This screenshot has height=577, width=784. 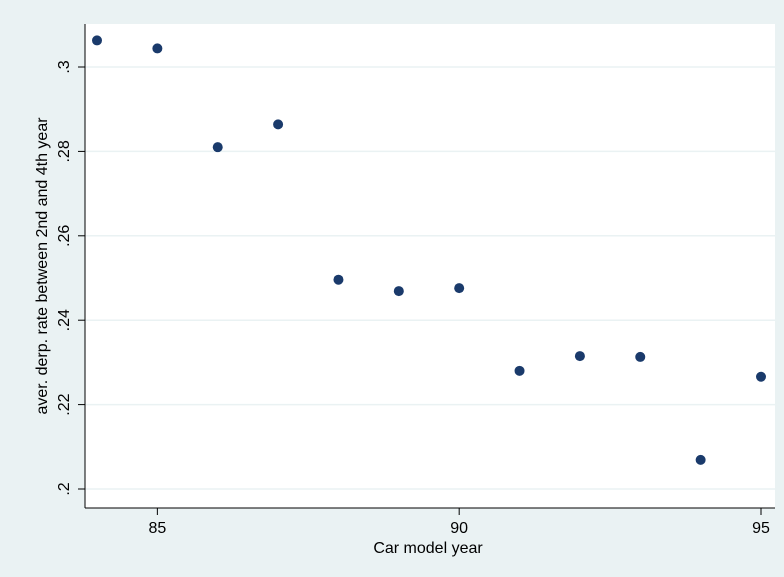 I want to click on y-tick-label: .28, so click(x=64, y=151).